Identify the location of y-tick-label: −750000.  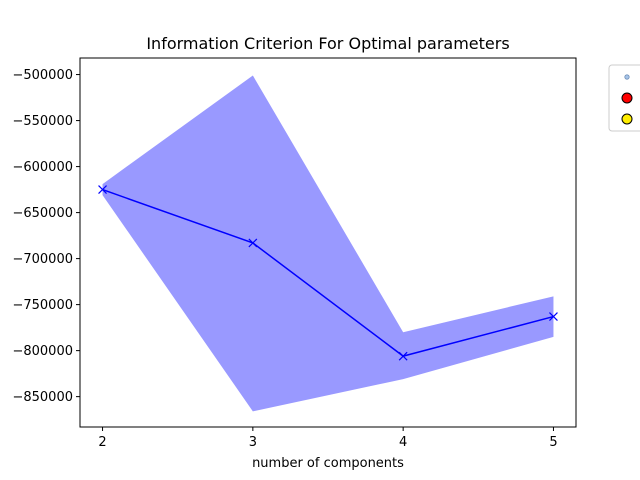
(42, 305).